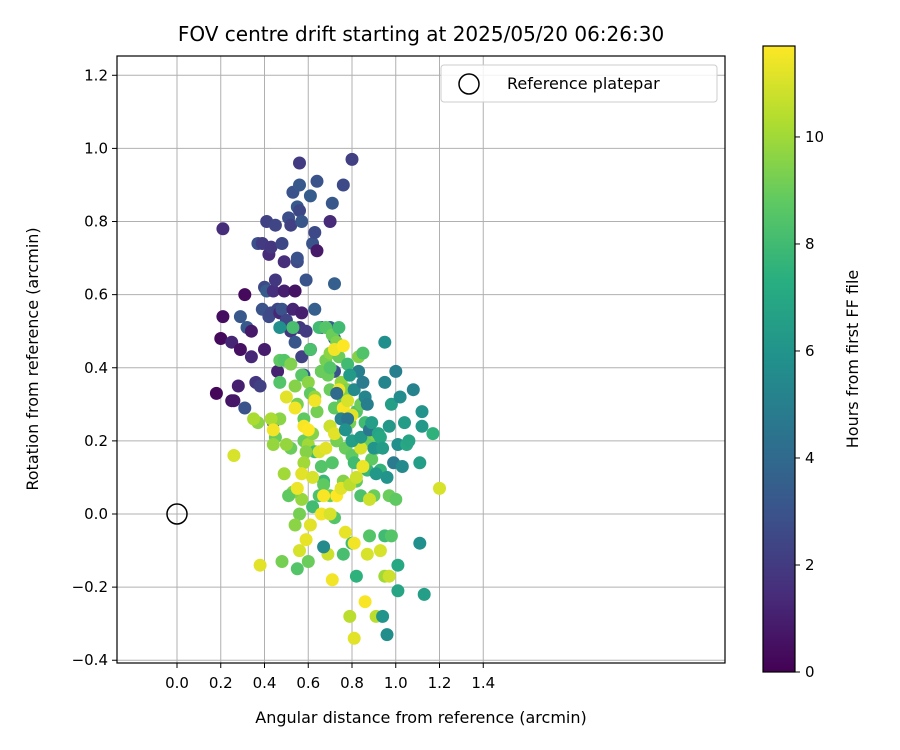 Image resolution: width=900 pixels, height=750 pixels. I want to click on y-axis-ticks: −0.4 −0.2 0.0 0.2 0.4 0.6 0.8 1.0 1.2, so click(94, 367).